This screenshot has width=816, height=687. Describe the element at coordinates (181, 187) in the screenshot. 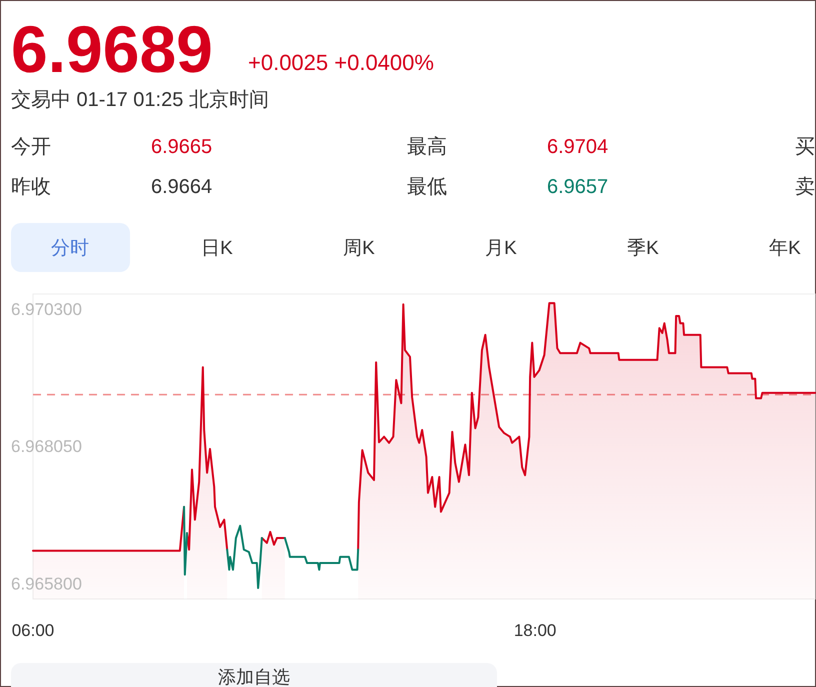

I see `text: 6.9664` at that location.